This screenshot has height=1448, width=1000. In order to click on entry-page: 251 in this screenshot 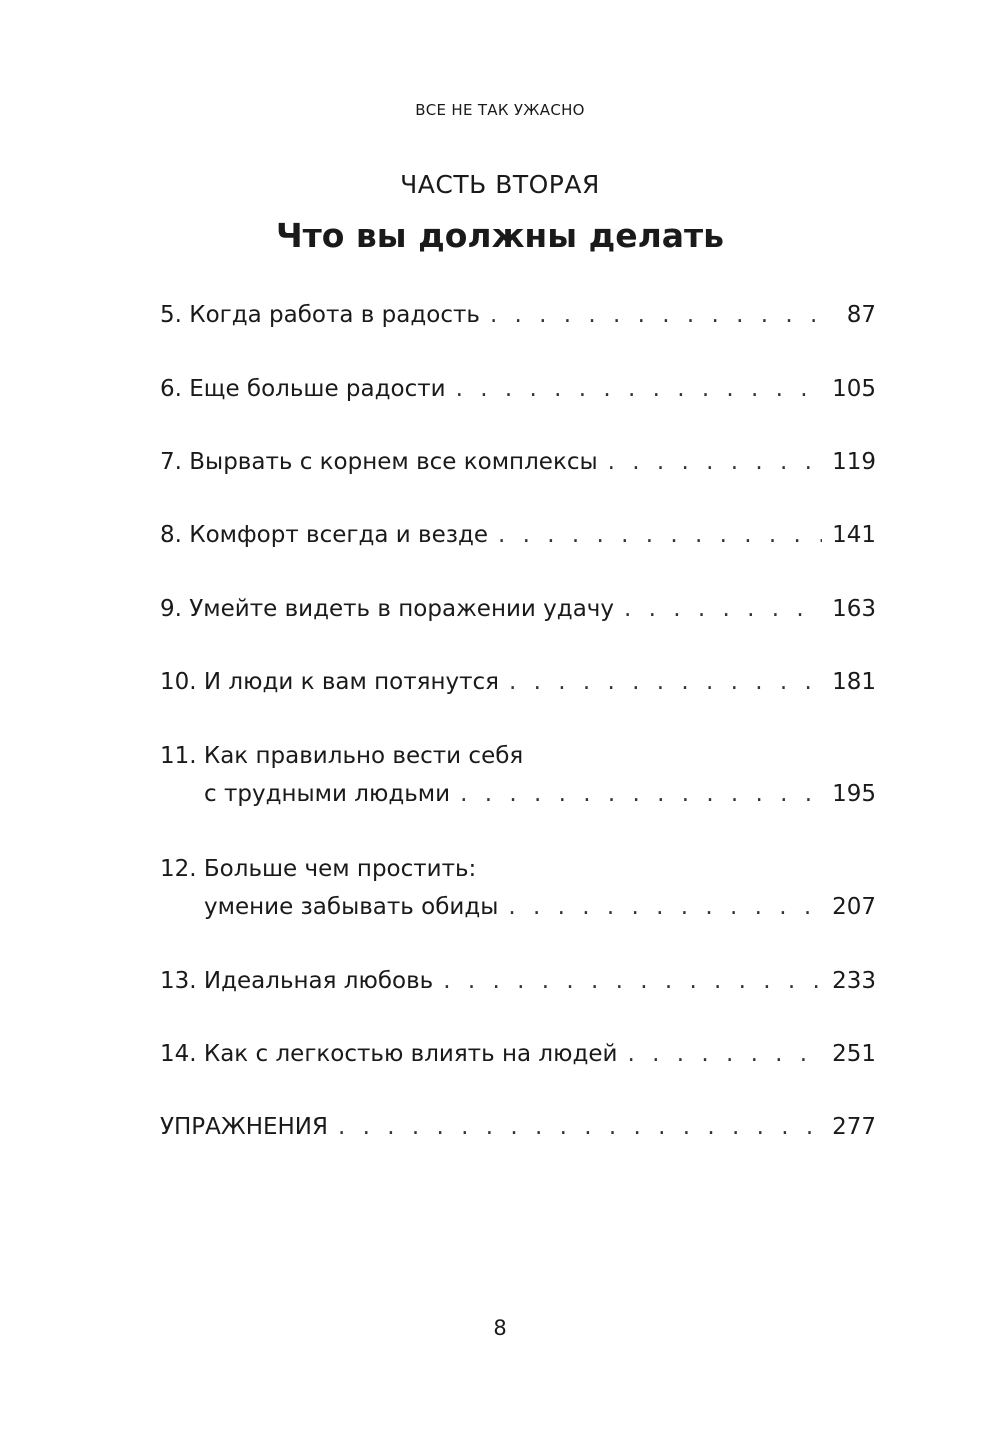, I will do `click(854, 1054)`.